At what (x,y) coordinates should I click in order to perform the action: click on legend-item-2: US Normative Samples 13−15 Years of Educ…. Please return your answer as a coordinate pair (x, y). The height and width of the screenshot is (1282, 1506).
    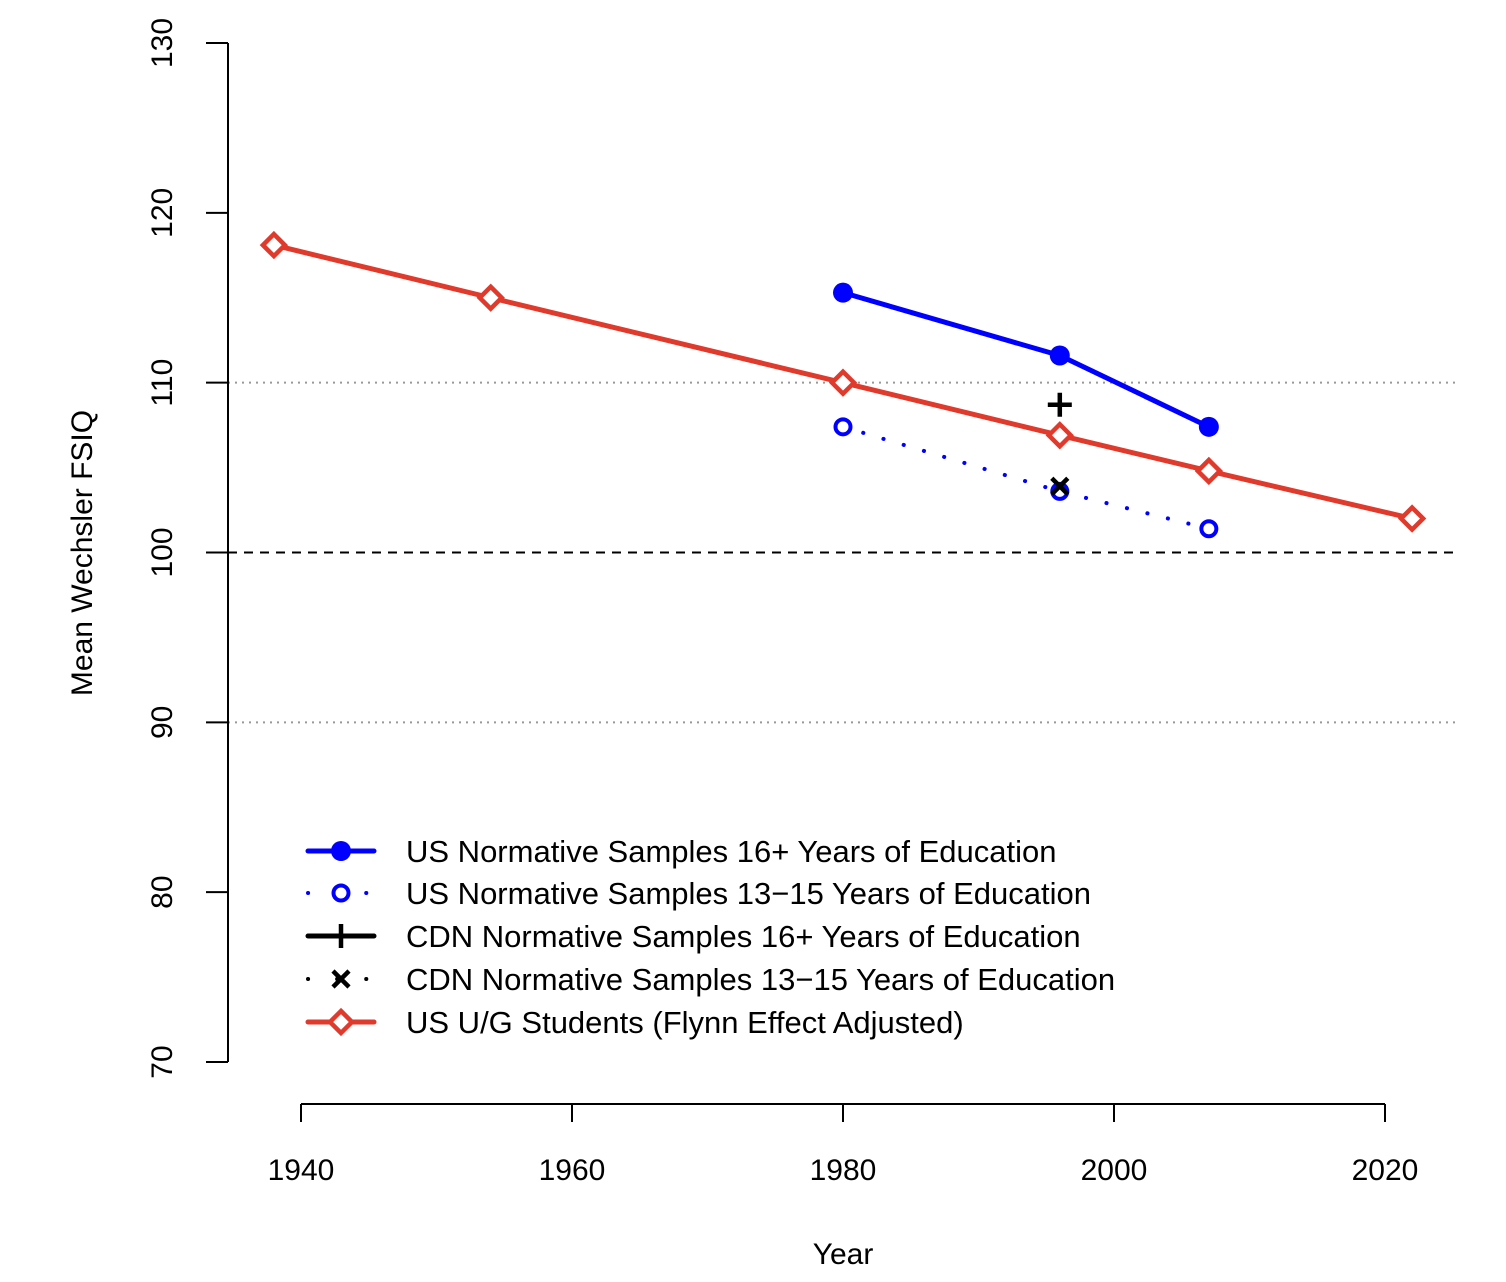
    Looking at the image, I should click on (698, 893).